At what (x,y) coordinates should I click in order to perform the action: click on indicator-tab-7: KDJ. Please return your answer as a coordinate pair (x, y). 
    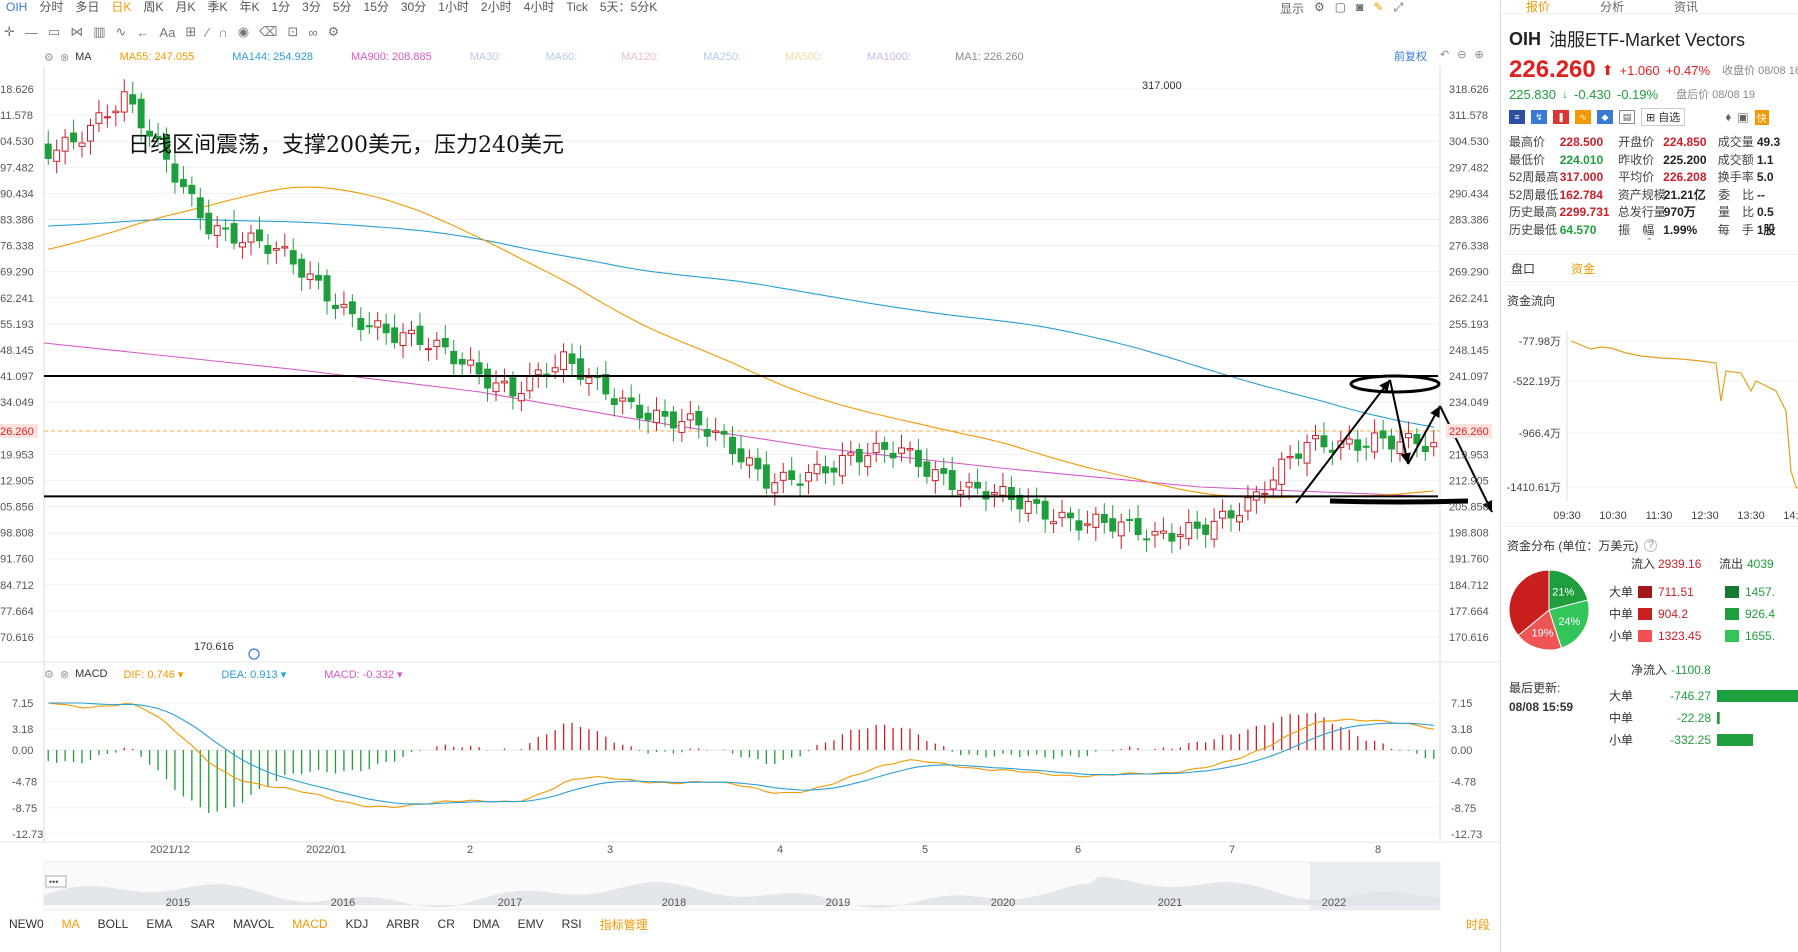
    Looking at the image, I should click on (357, 924).